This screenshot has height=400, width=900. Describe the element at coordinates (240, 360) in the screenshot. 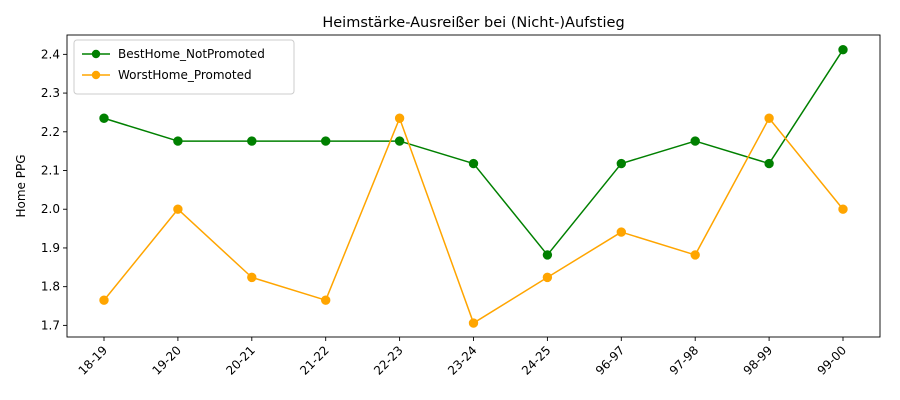

I see `x-tick-label-2: 20-21` at that location.